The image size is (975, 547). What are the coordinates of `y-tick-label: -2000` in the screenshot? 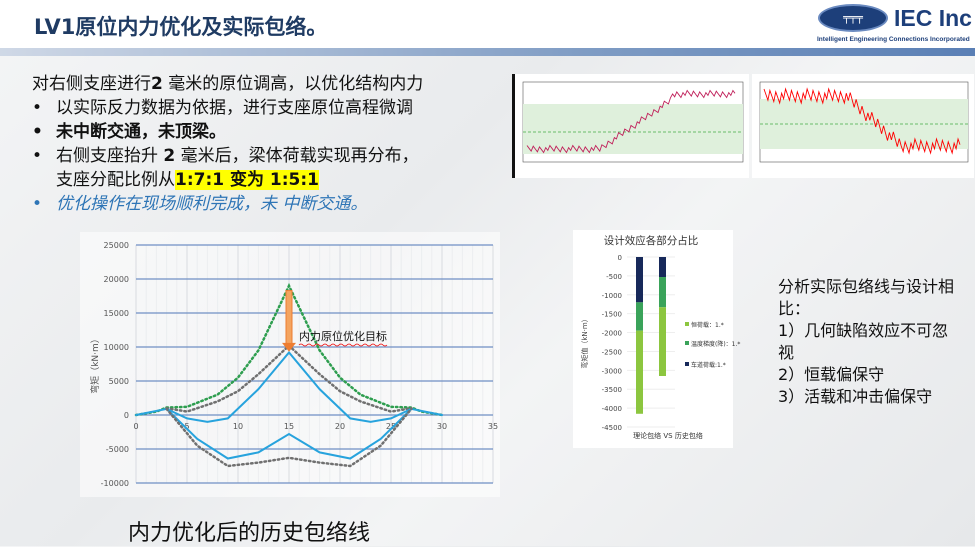 It's located at (612, 334).